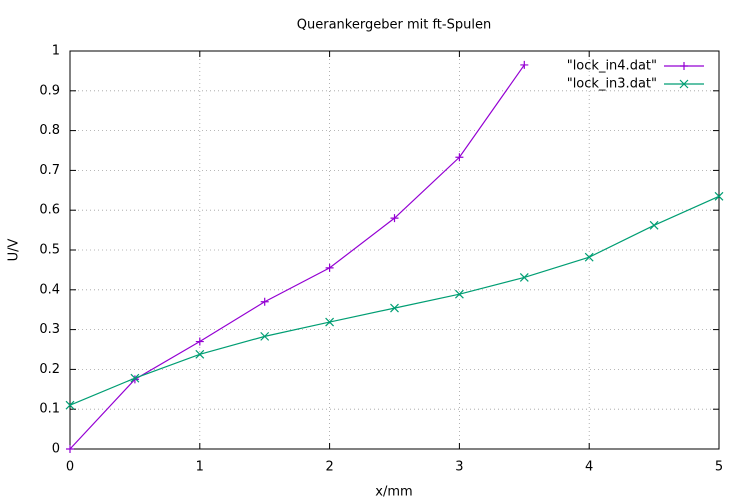  Describe the element at coordinates (49, 369) in the screenshot. I see `y-tick-label: 0.2` at that location.